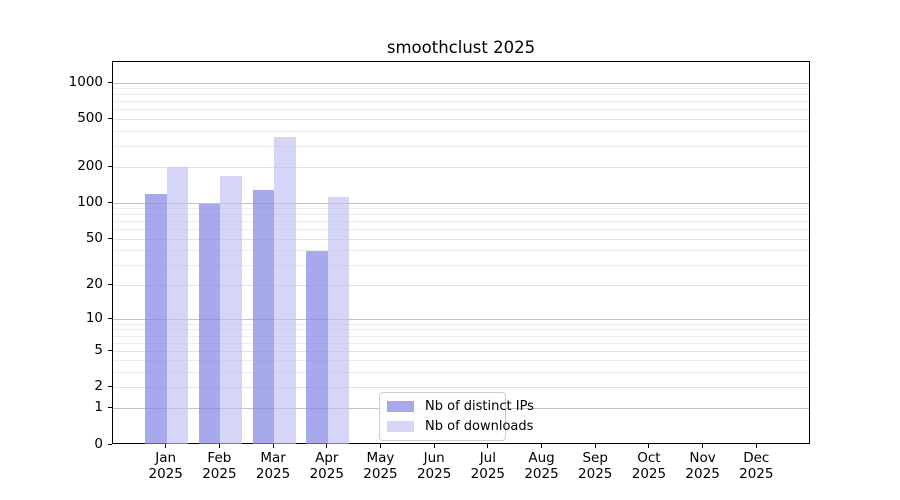  I want to click on x-tick-label: May 2025, so click(380, 466).